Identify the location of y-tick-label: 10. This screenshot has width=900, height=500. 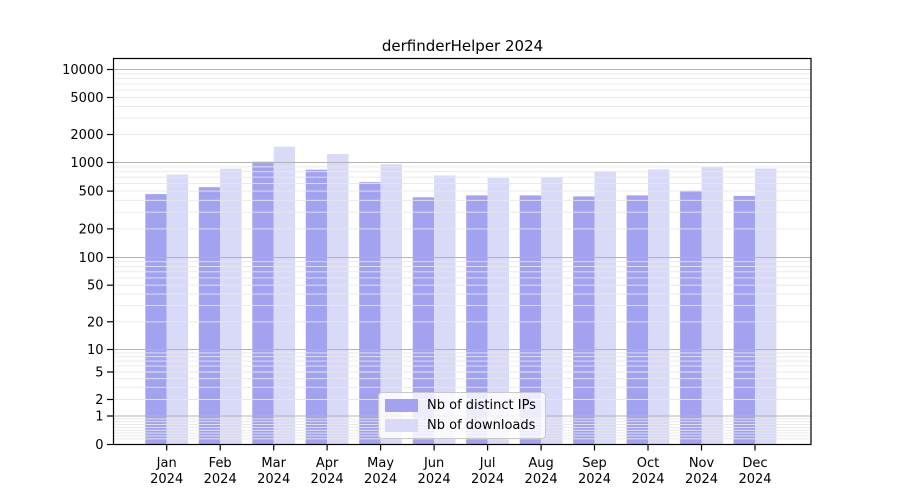
(95, 350).